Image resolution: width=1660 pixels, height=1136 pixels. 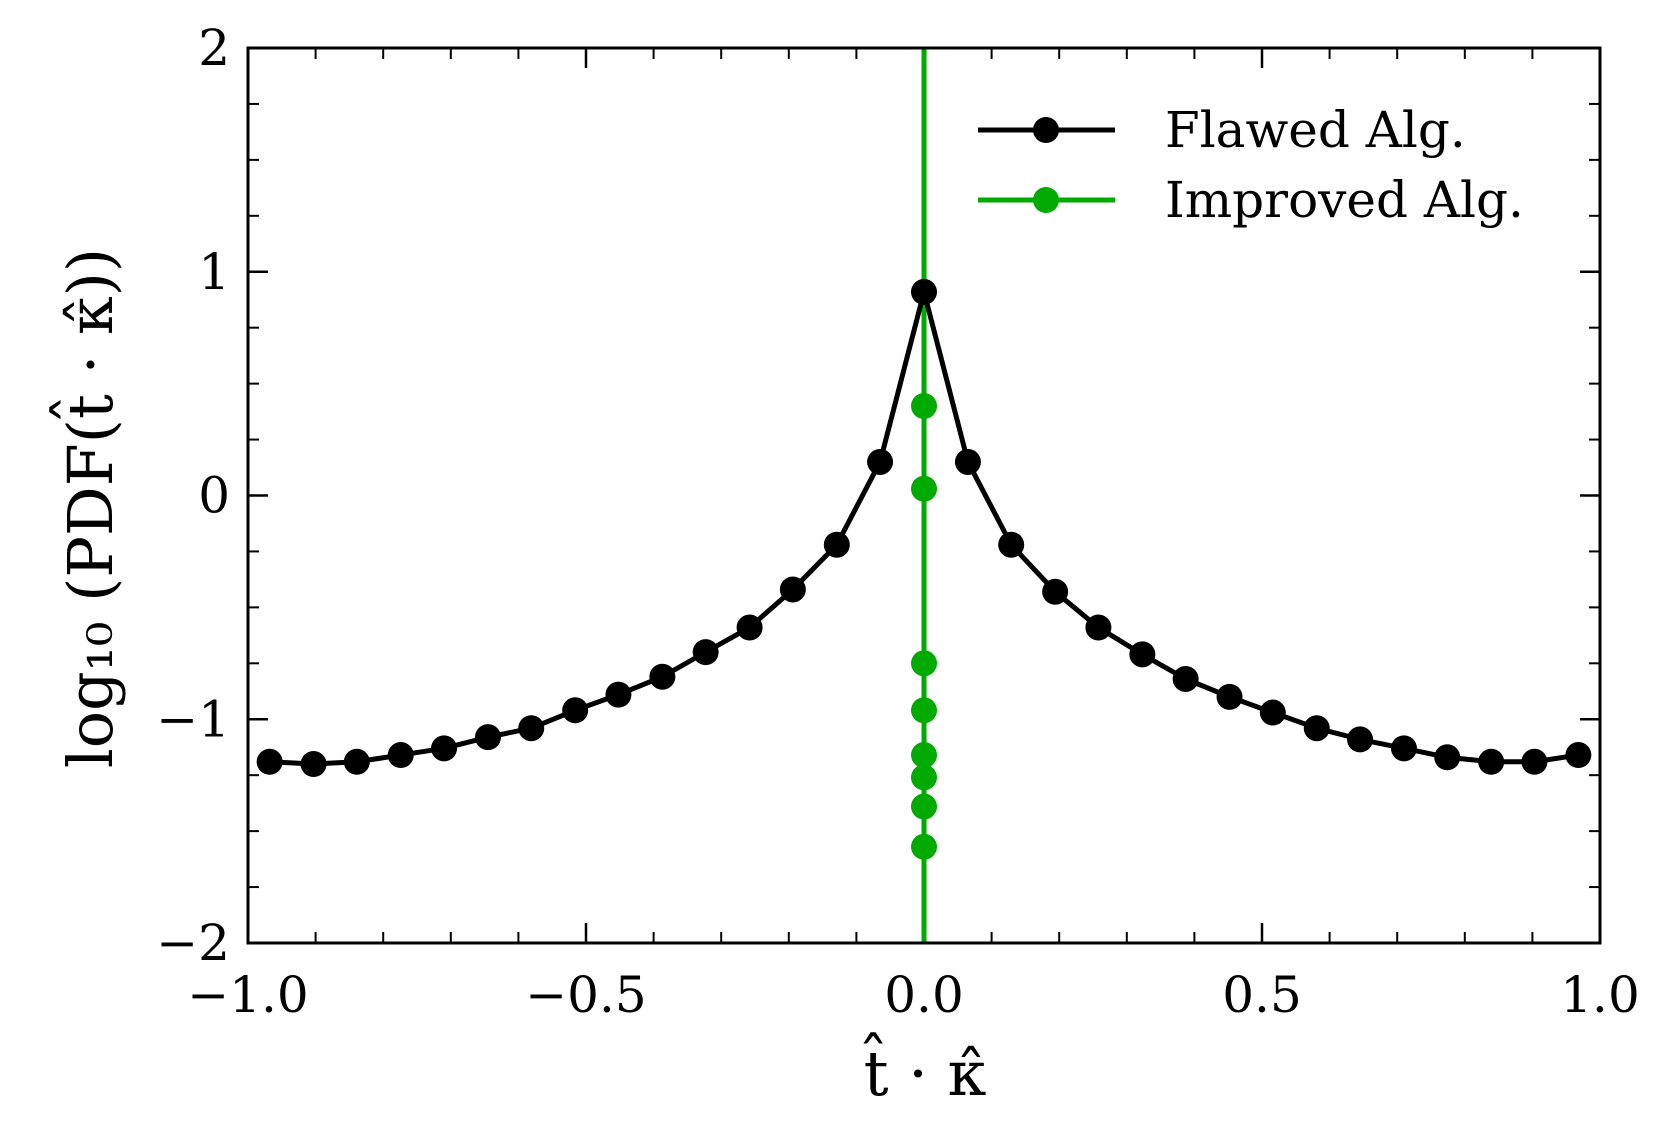 What do you see at coordinates (247, 995) in the screenshot?
I see `x-tick-label: −1.0` at bounding box center [247, 995].